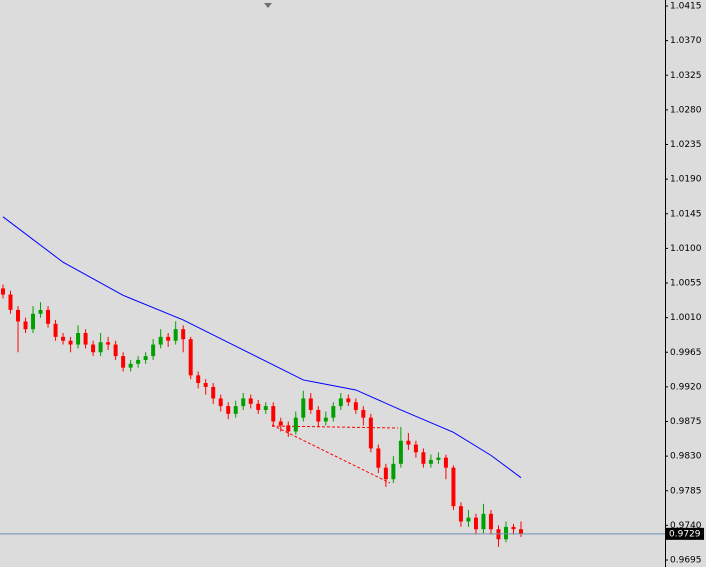  What do you see at coordinates (686, 457) in the screenshot?
I see `y-tick-label: 0.9830` at bounding box center [686, 457].